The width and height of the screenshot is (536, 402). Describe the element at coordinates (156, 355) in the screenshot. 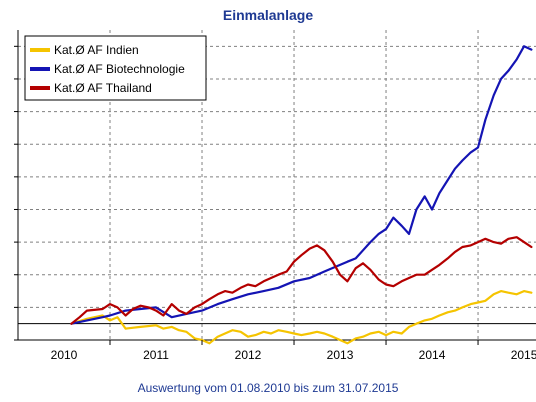

I see `x-tick-label: 2011` at that location.